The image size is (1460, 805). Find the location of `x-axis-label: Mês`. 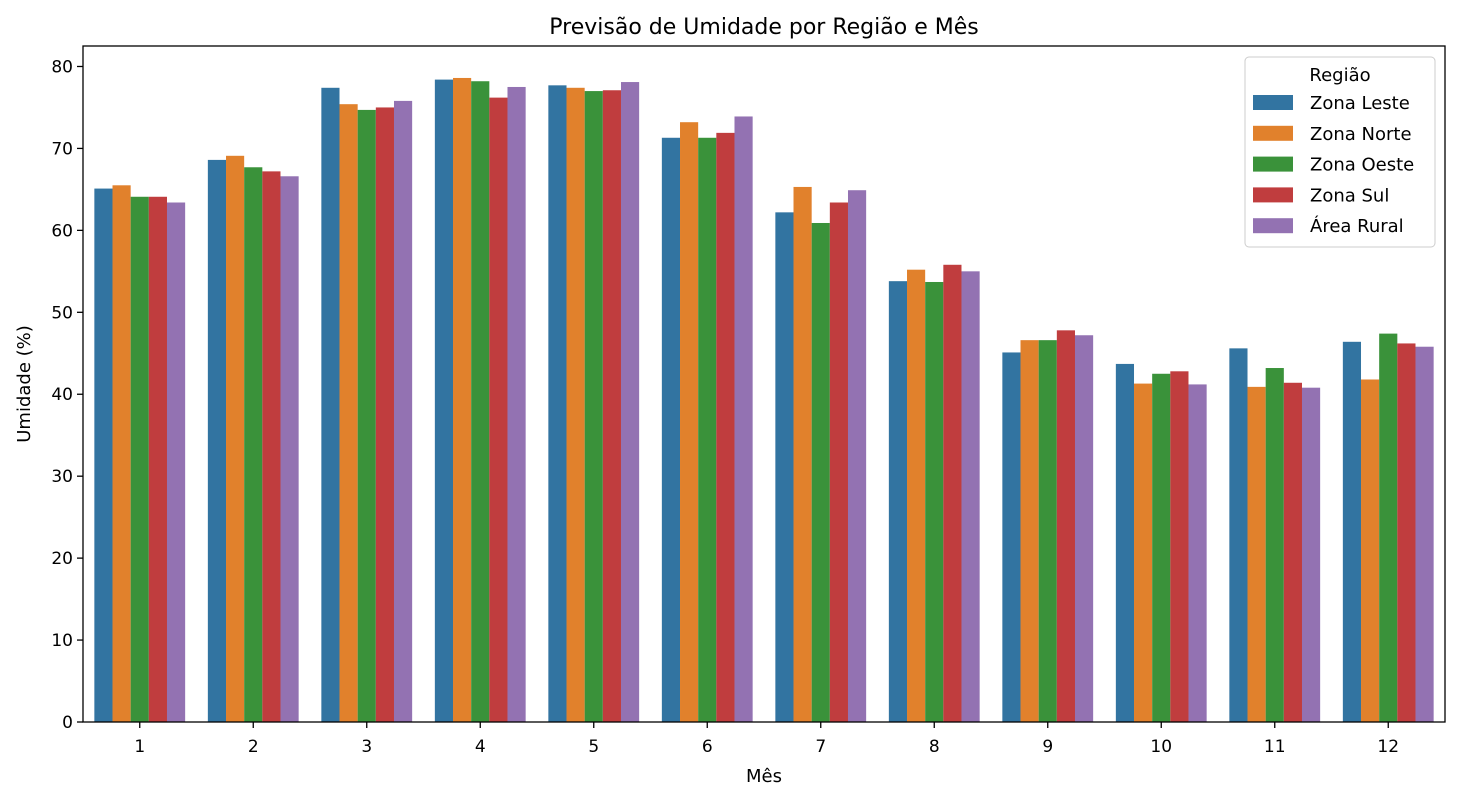

x-axis-label: Mês is located at coordinates (764, 776).